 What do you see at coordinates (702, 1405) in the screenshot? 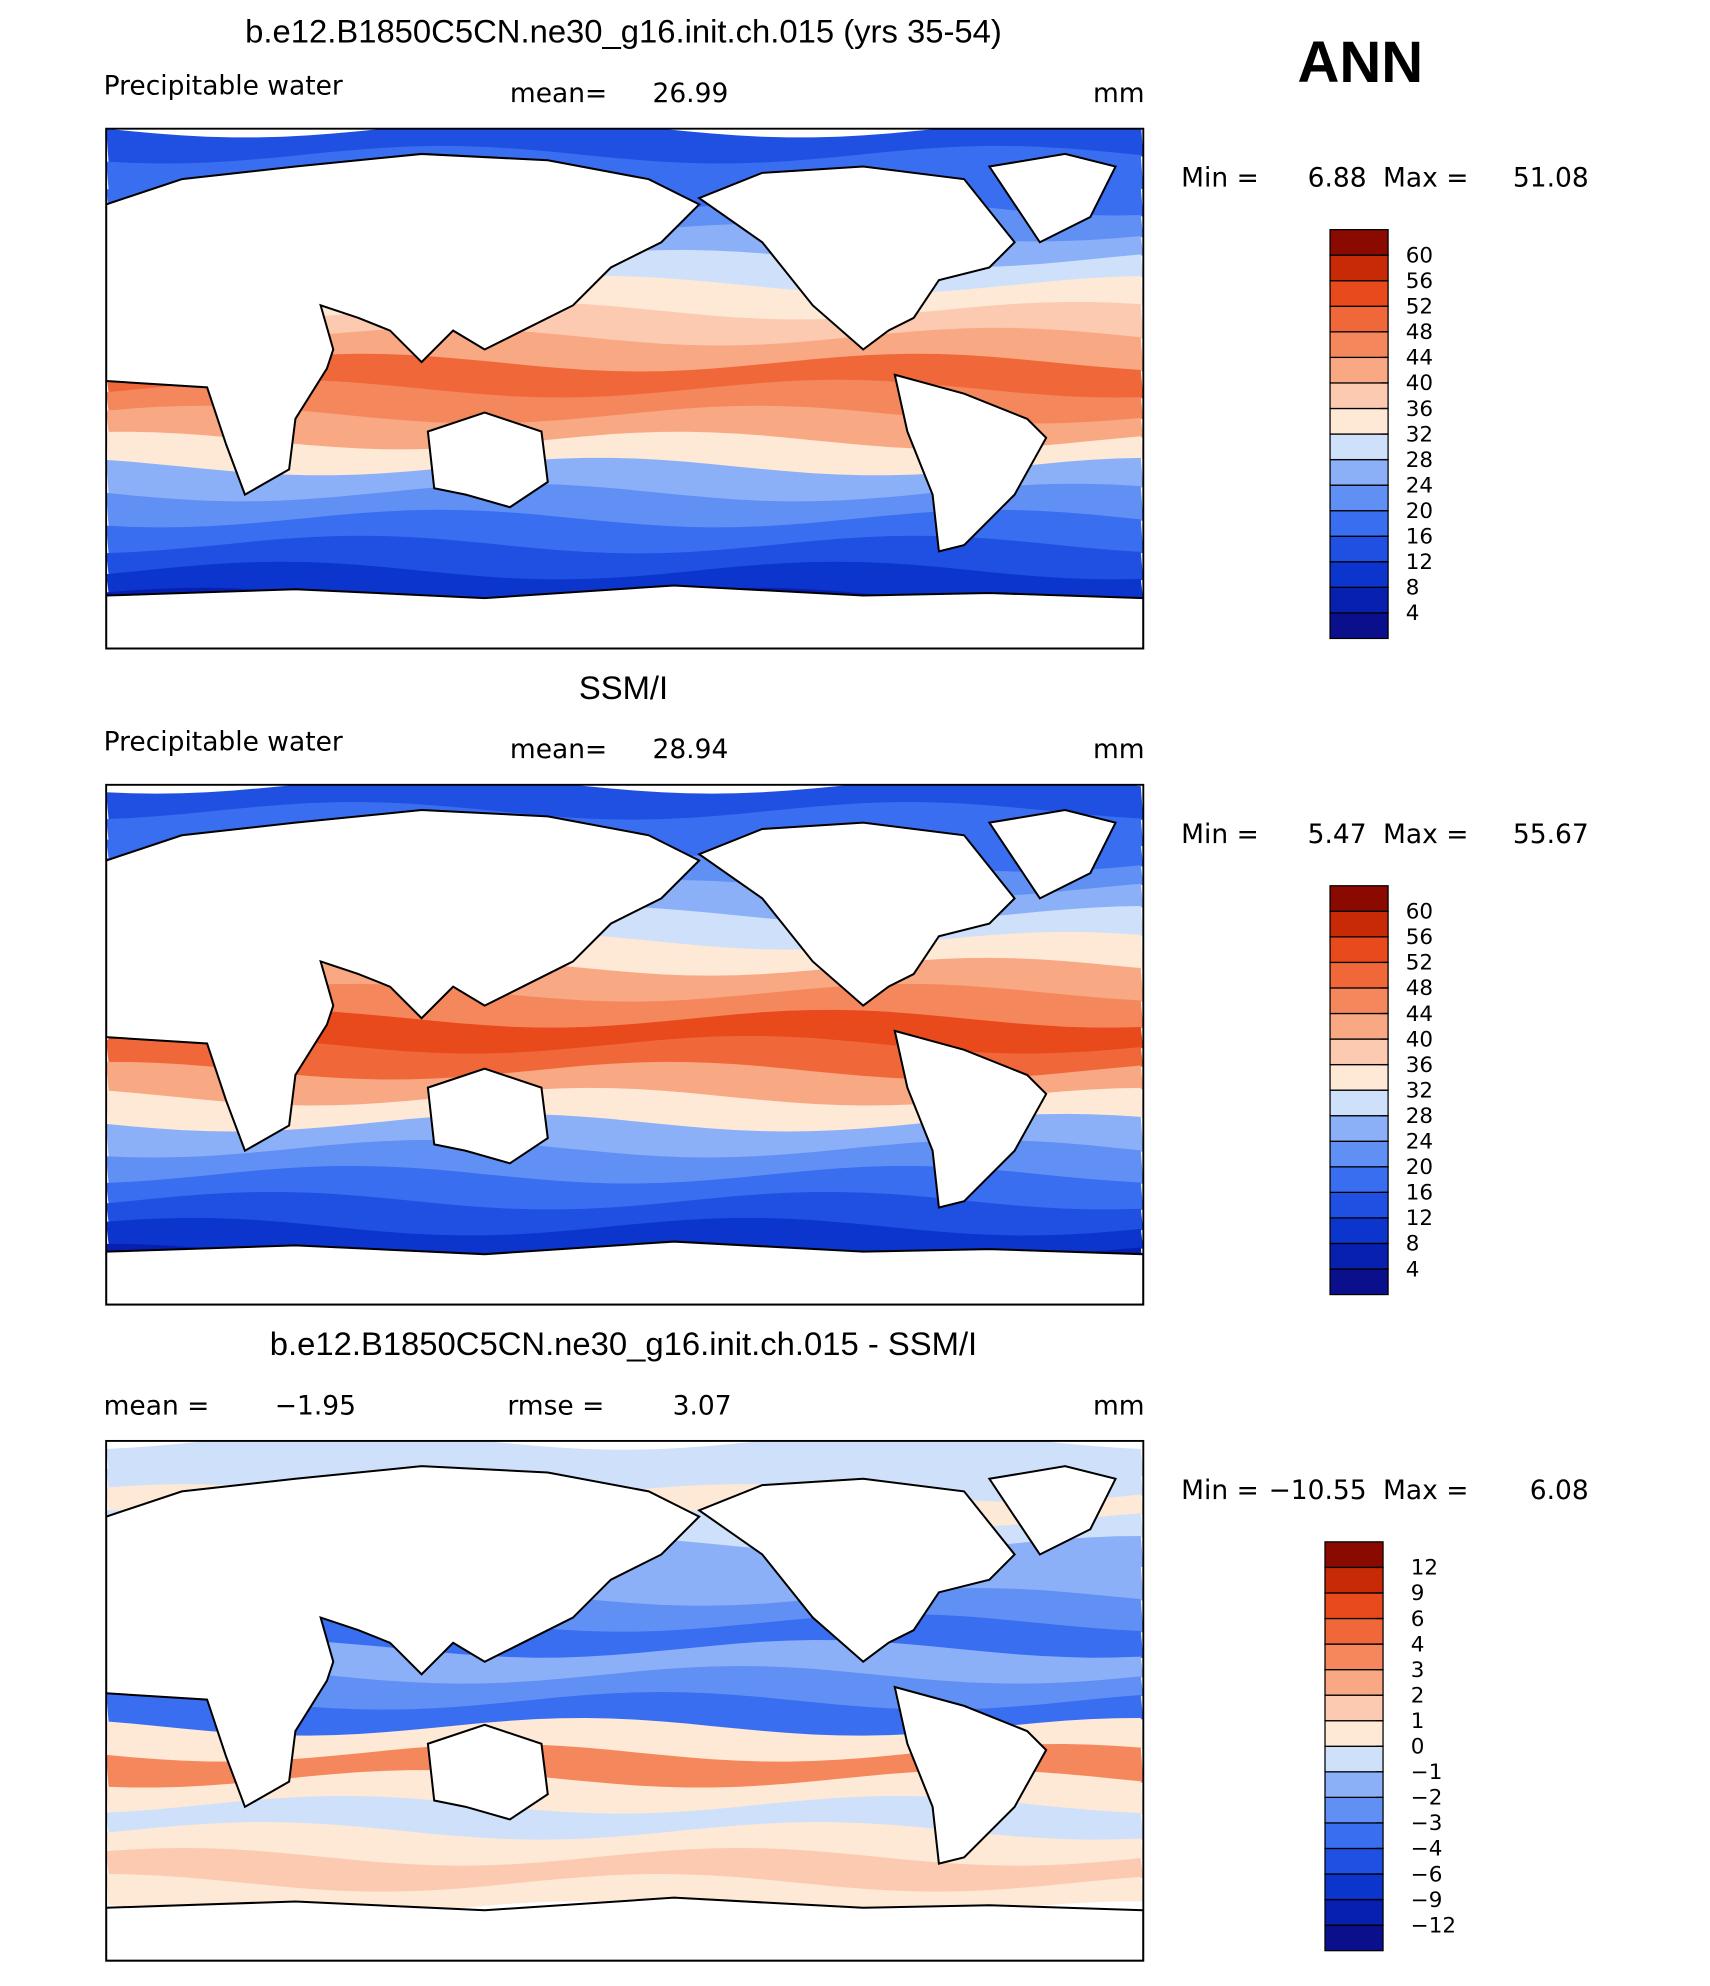
I see `rmse-value: 3.07` at bounding box center [702, 1405].